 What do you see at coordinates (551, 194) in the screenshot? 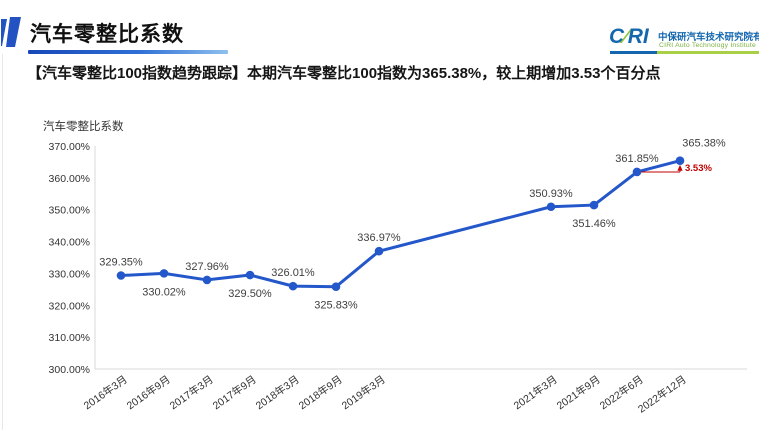
I see `data-point-label: 350.93%` at bounding box center [551, 194].